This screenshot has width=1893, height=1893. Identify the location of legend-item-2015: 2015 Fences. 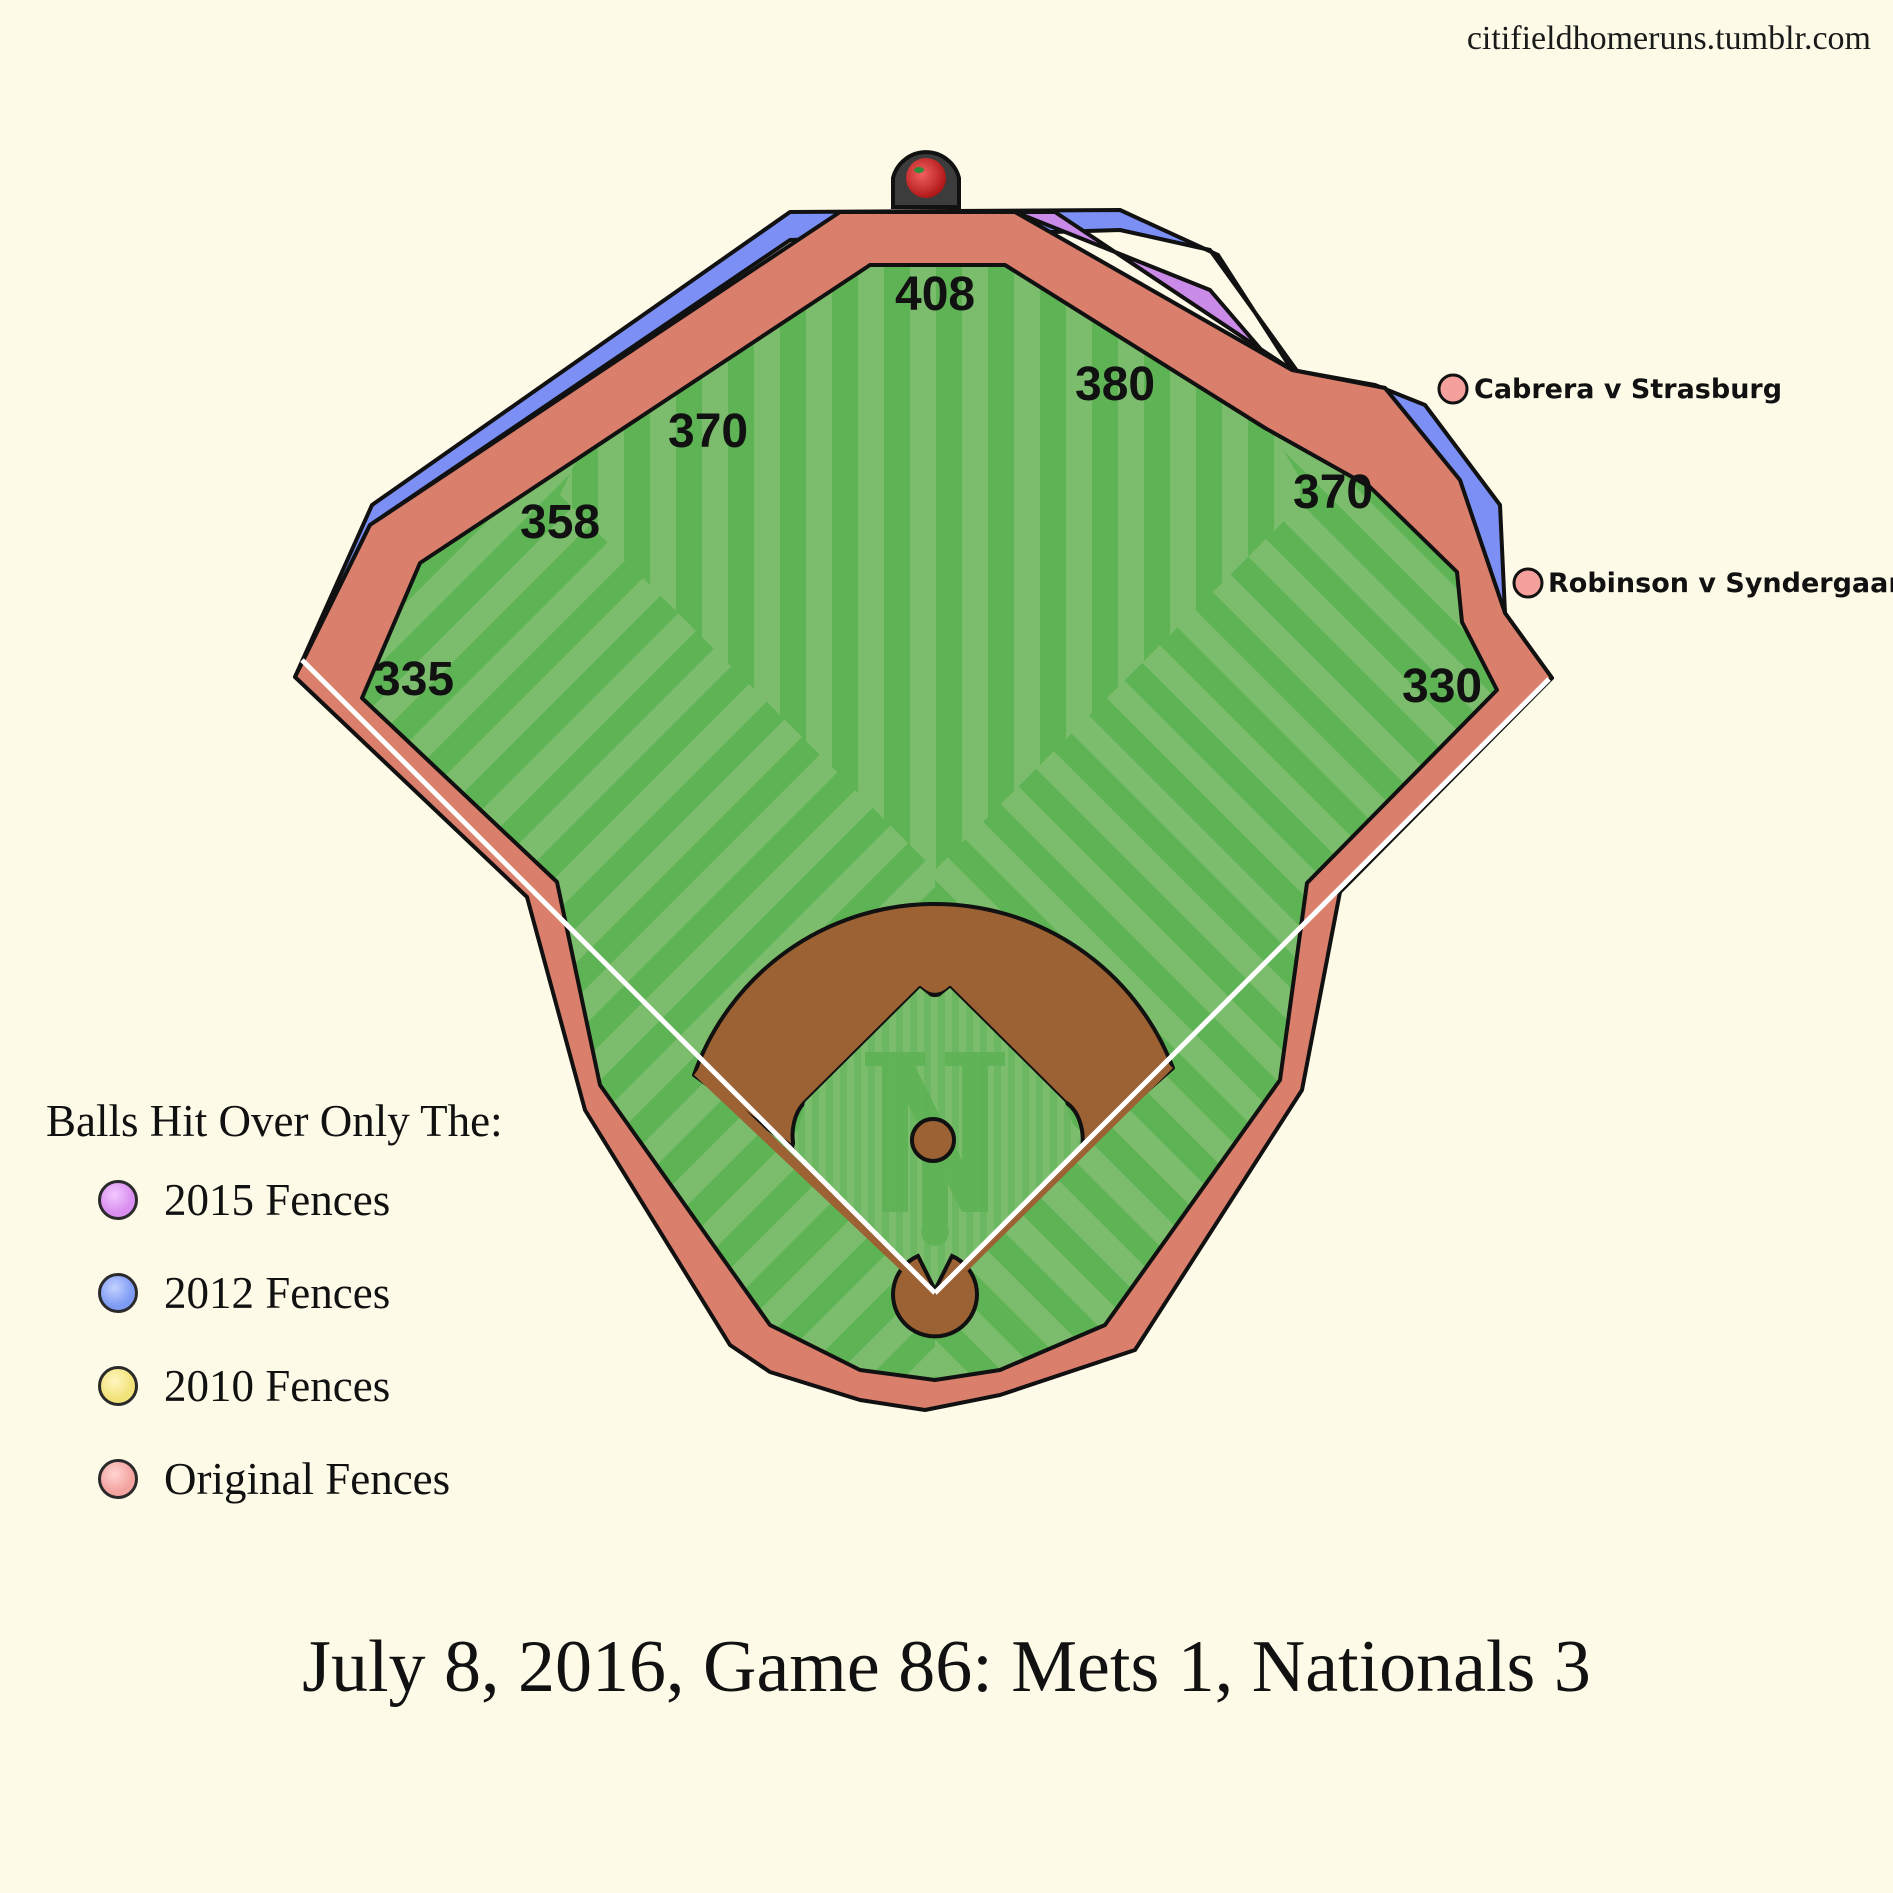
(372, 1199).